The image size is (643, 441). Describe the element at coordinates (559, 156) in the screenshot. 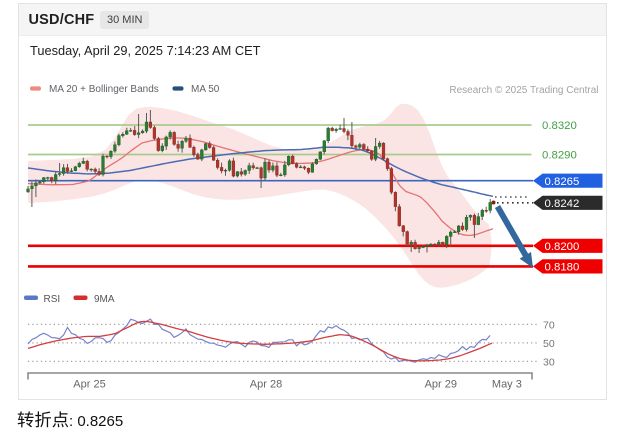

I see `svg-text: 0.8290` at that location.